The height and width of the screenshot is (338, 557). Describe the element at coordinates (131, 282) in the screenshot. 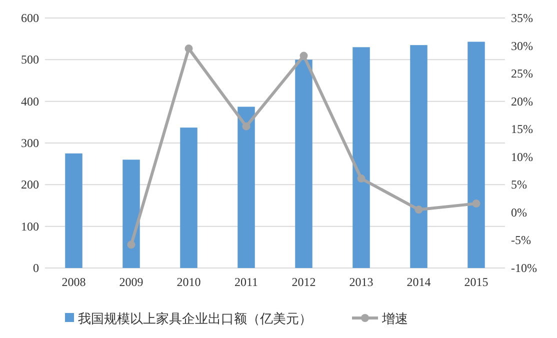

I see `x-tick-label: 2009` at that location.